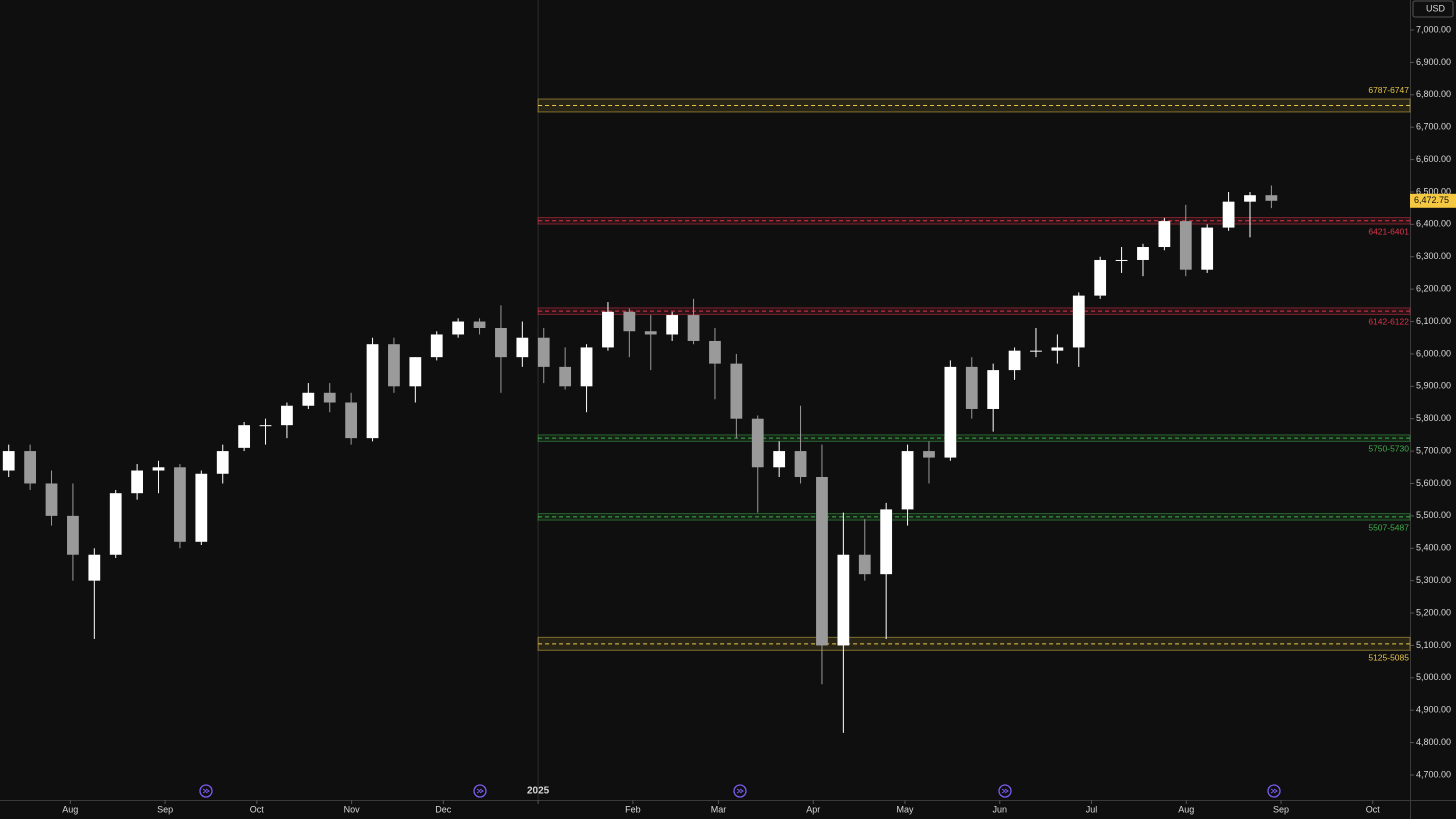 This screenshot has width=1456, height=819. What do you see at coordinates (1433, 548) in the screenshot?
I see `y-tick-label: 5,400.00` at bounding box center [1433, 548].